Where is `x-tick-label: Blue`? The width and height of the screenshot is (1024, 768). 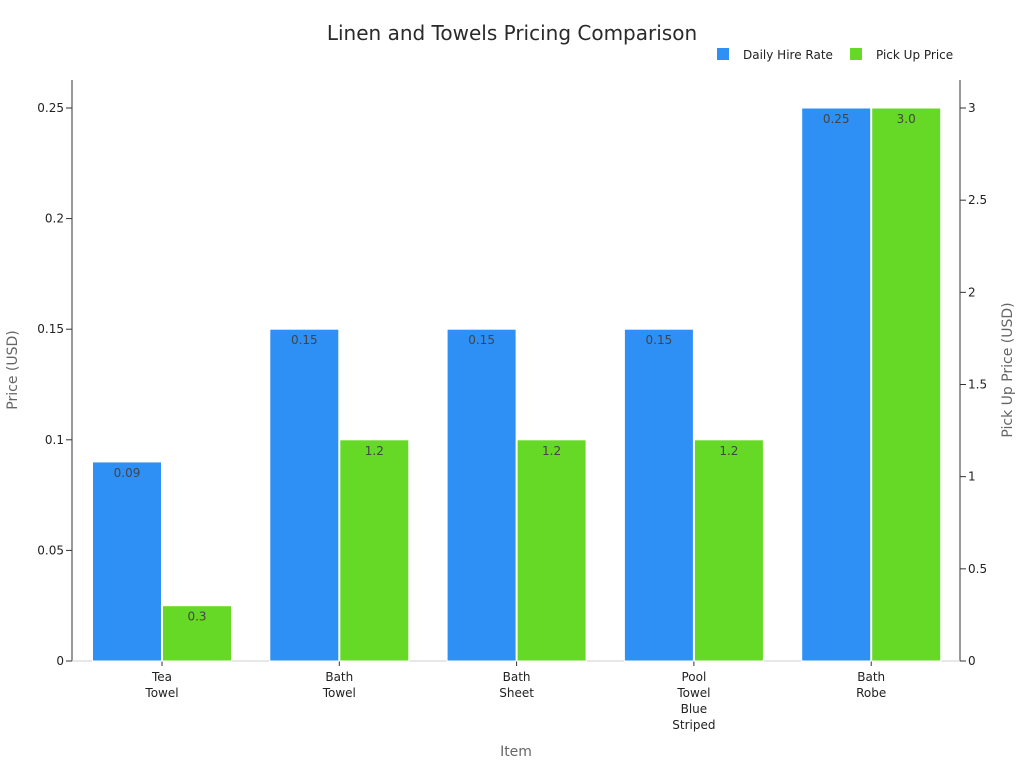
x-tick-label: Blue is located at coordinates (694, 709).